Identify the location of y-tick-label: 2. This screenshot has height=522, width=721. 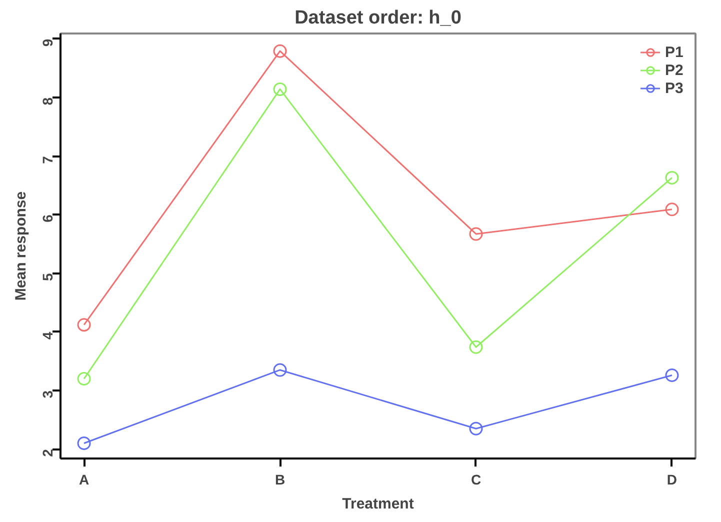
(48, 452).